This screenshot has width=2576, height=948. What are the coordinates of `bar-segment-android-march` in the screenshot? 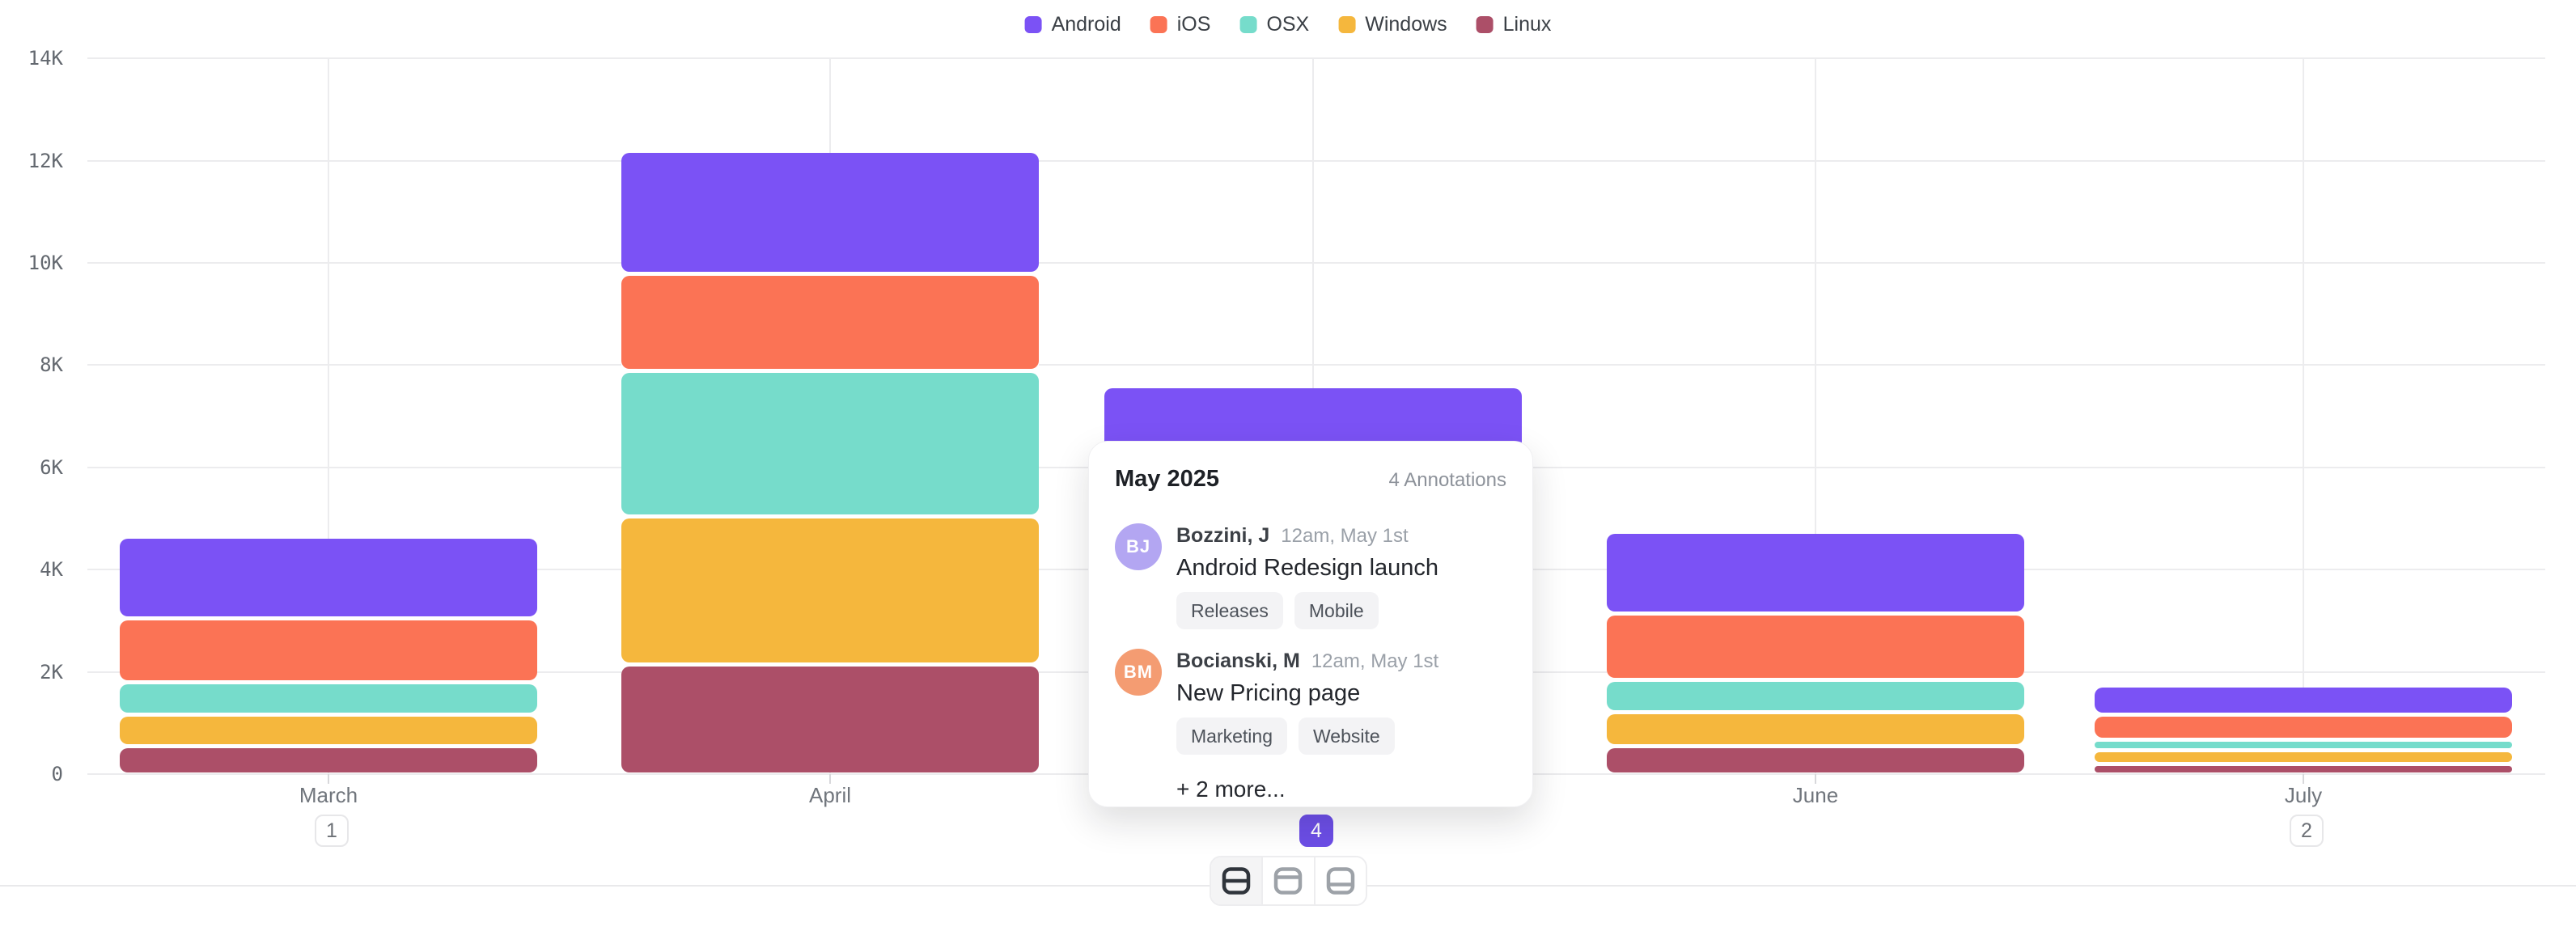 It's located at (328, 578).